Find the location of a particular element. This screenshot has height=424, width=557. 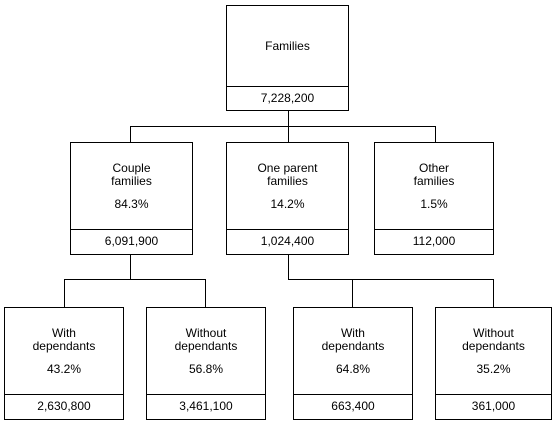

node-one-parent-without-dependants-label: Without dependants is located at coordinates (493, 339).